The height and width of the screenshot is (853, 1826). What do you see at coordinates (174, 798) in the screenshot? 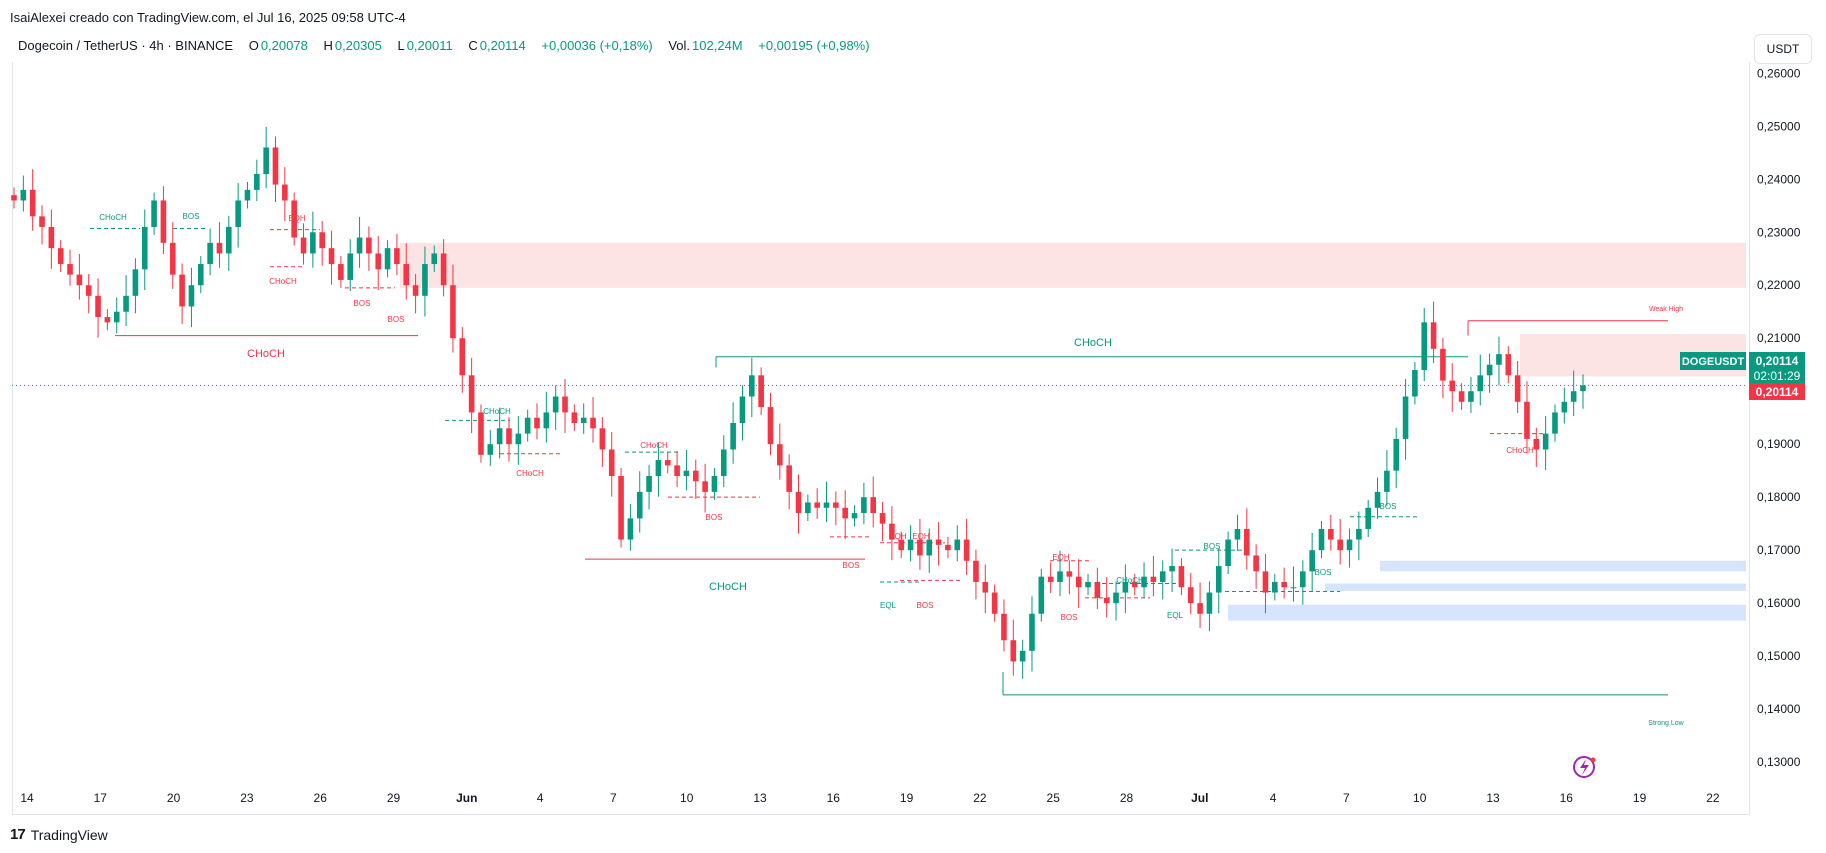
I see `x-tick-label: 20` at bounding box center [174, 798].